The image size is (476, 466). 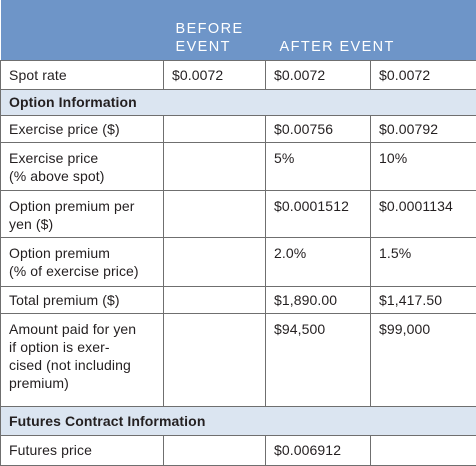 I want to click on after-value-1: $1,890.00, so click(x=318, y=300).